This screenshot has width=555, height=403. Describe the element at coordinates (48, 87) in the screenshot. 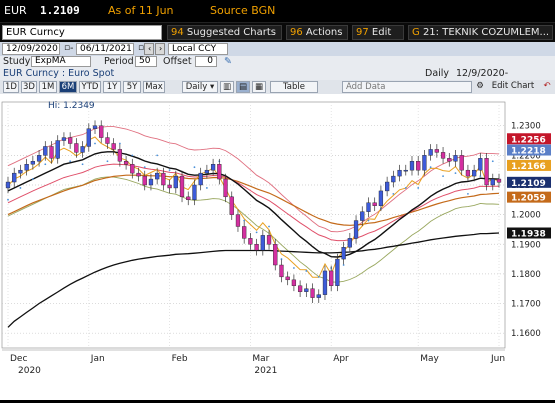

I see `period-button-1m: 1M` at that location.